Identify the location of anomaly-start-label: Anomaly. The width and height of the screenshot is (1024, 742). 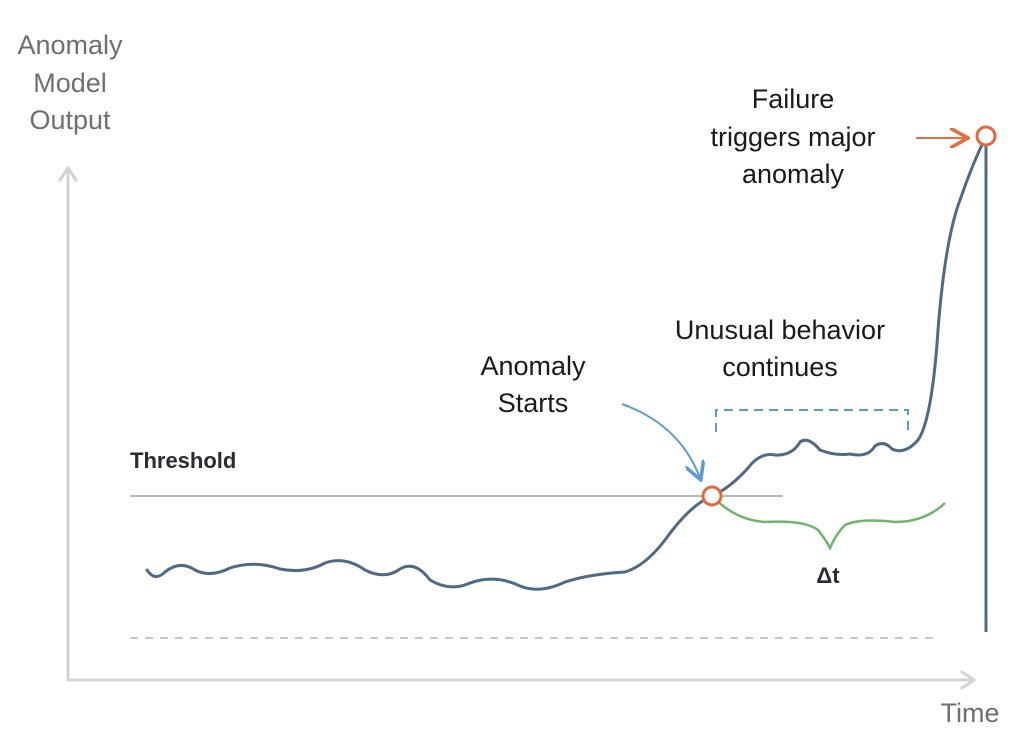
(533, 366).